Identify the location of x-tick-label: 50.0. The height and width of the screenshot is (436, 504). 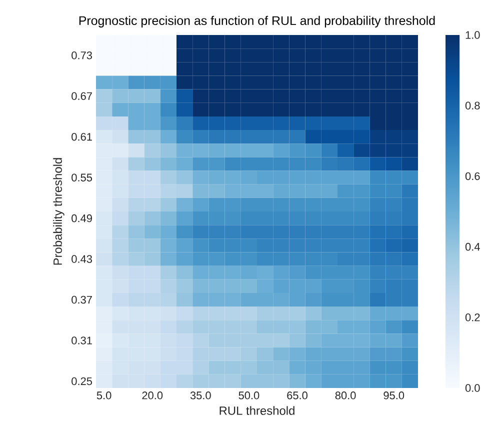
(249, 396).